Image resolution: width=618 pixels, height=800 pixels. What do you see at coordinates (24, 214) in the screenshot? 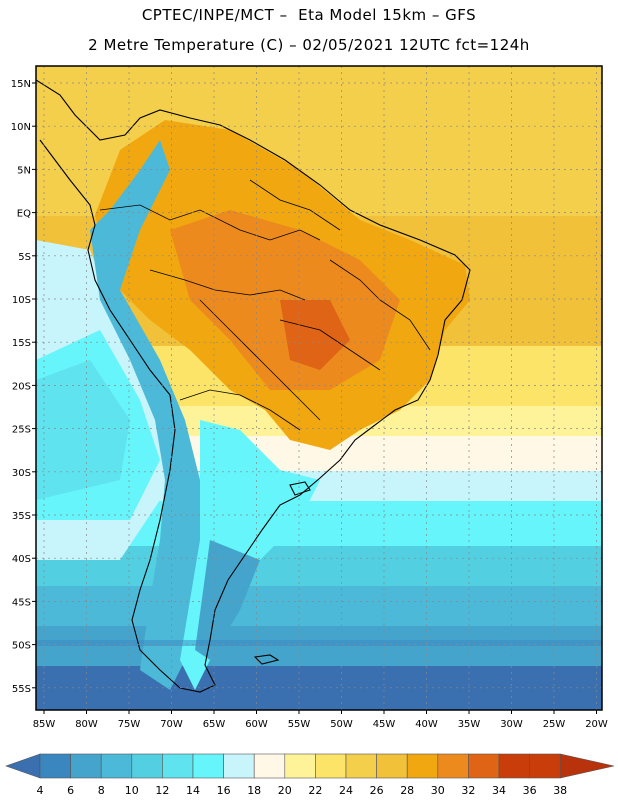
I see `lat-tick-label: EQ` at bounding box center [24, 214].